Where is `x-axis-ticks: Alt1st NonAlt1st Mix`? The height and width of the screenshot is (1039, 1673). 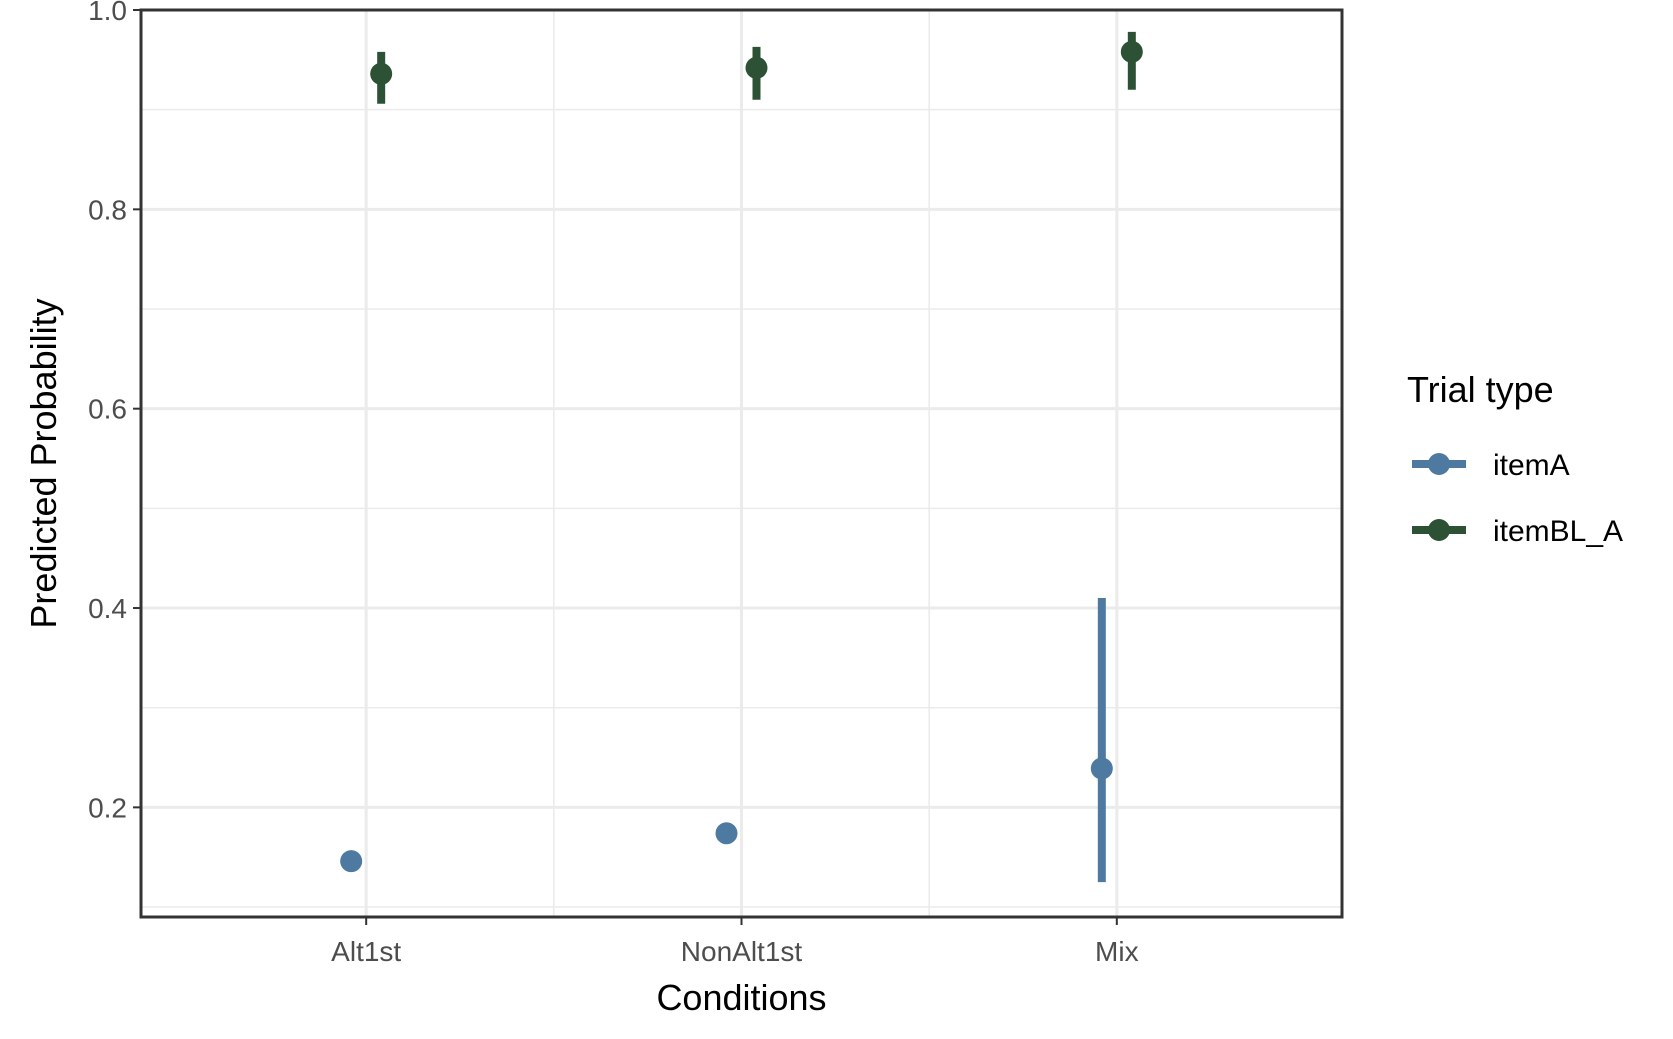 x-axis-ticks: Alt1st NonAlt1st Mix is located at coordinates (735, 942).